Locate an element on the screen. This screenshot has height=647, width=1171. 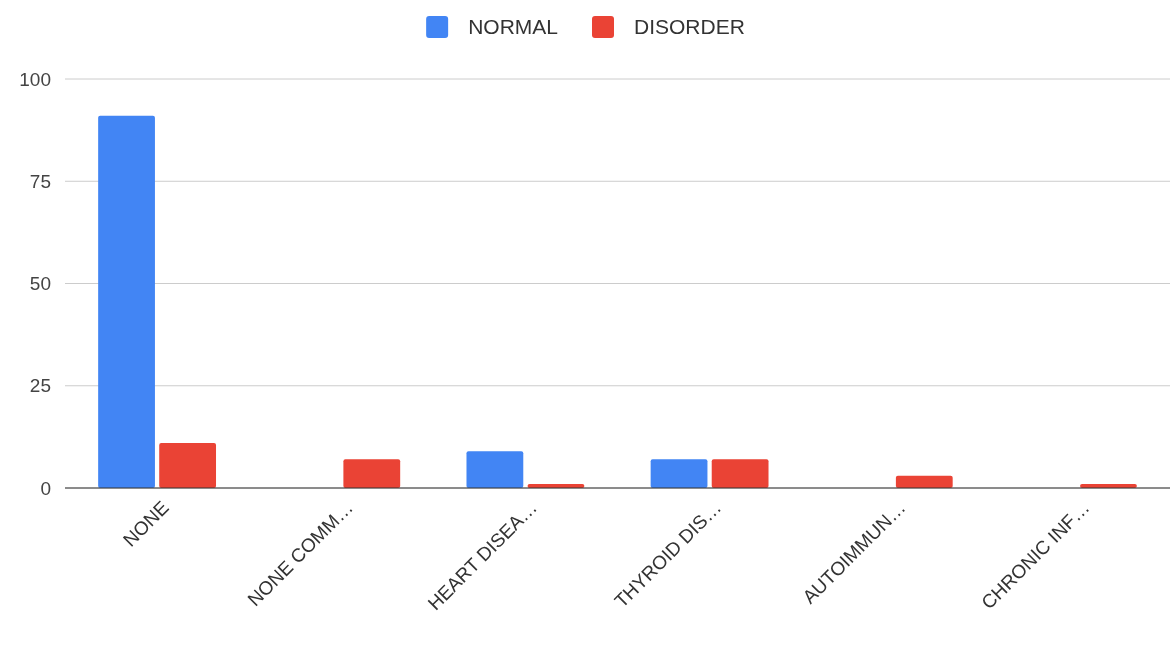
y-tick-label: 75 is located at coordinates (40, 181).